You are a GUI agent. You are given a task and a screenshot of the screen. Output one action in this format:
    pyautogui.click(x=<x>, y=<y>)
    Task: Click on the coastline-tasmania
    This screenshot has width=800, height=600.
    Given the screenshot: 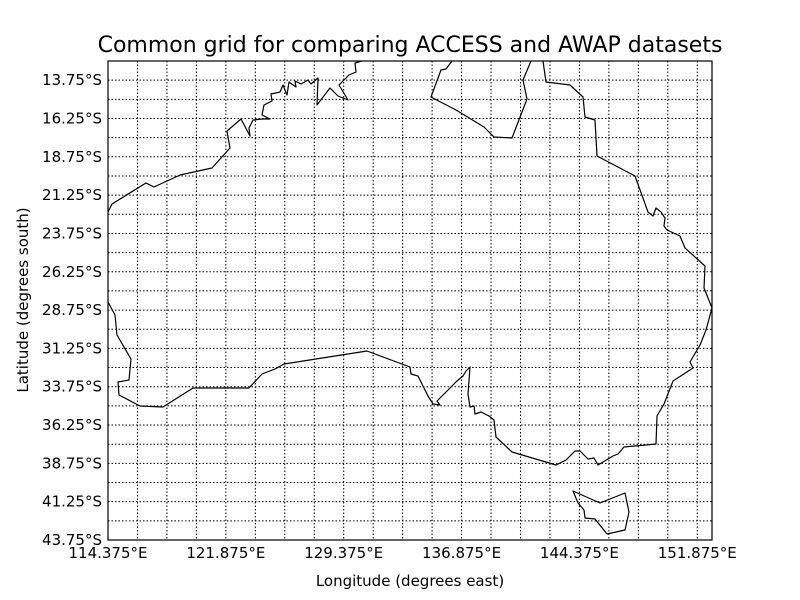 What is the action you would take?
    pyautogui.click(x=601, y=512)
    